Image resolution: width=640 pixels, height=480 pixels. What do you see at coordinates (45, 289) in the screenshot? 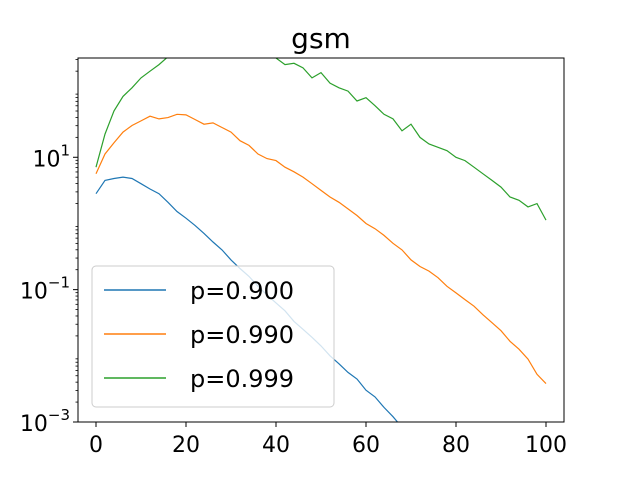
I see `y-tick-label: 10⁻¹` at bounding box center [45, 289].